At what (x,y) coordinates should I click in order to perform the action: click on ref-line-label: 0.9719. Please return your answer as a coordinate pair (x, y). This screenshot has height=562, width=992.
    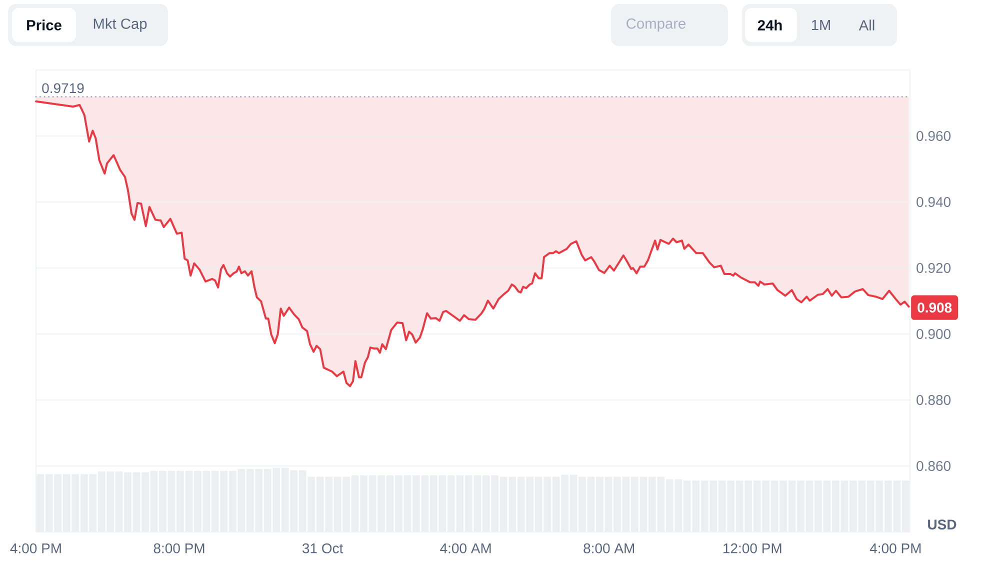
    Looking at the image, I should click on (63, 88).